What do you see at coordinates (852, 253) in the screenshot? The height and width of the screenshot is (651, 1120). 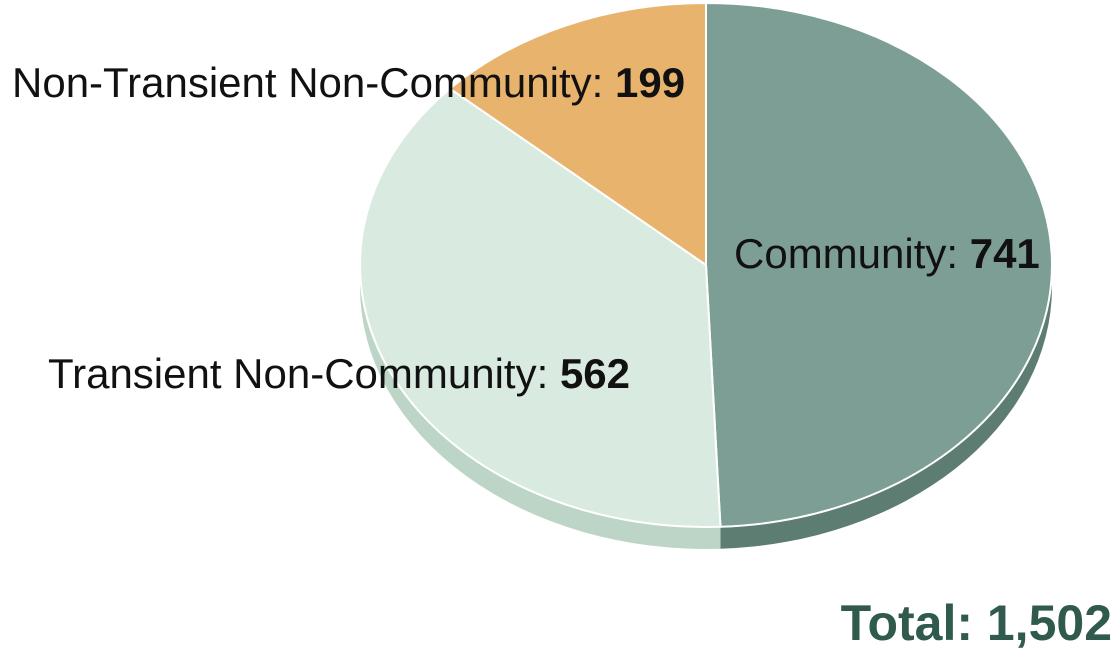 I see `pie-label-name: Community:` at bounding box center [852, 253].